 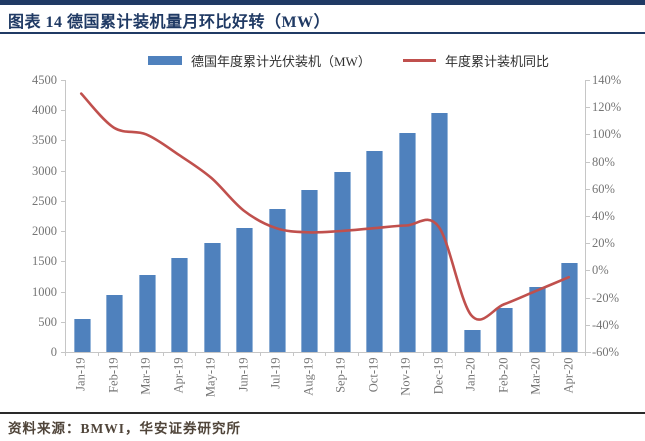 I want to click on legend-item-bar: 德国年度累计光伏装机（MW）, so click(x=259, y=60).